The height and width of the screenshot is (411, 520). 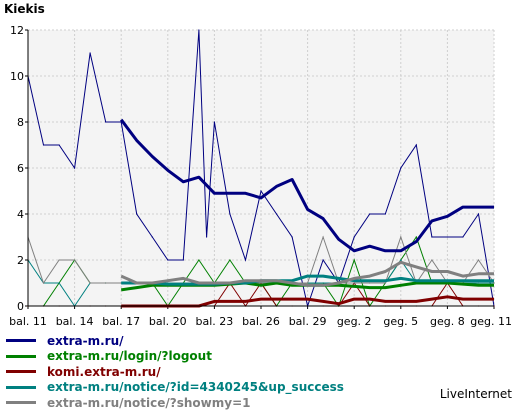 I want to click on x-tick-label: bal. 14, so click(x=75, y=321).